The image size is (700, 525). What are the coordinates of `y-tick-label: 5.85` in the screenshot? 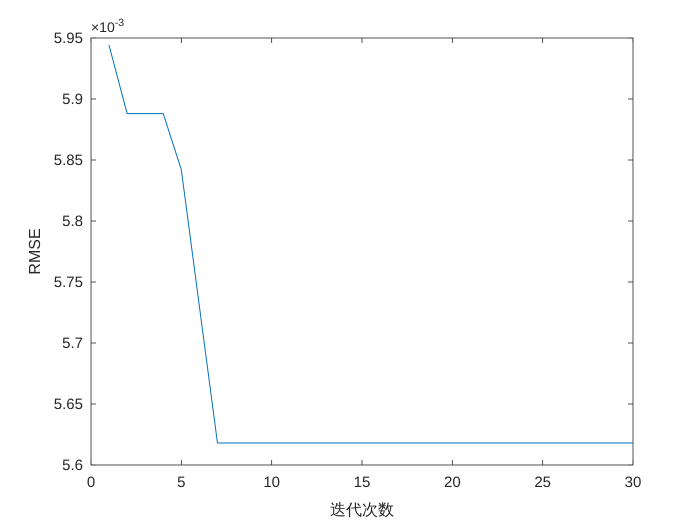 It's located at (68, 160).